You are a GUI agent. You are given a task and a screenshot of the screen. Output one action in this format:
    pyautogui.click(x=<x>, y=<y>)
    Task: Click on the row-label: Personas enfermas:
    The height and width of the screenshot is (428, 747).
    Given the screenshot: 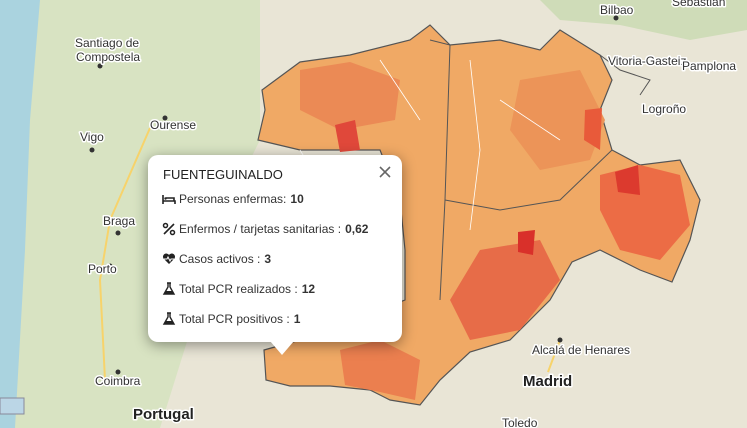 What is the action you would take?
    pyautogui.click(x=233, y=199)
    